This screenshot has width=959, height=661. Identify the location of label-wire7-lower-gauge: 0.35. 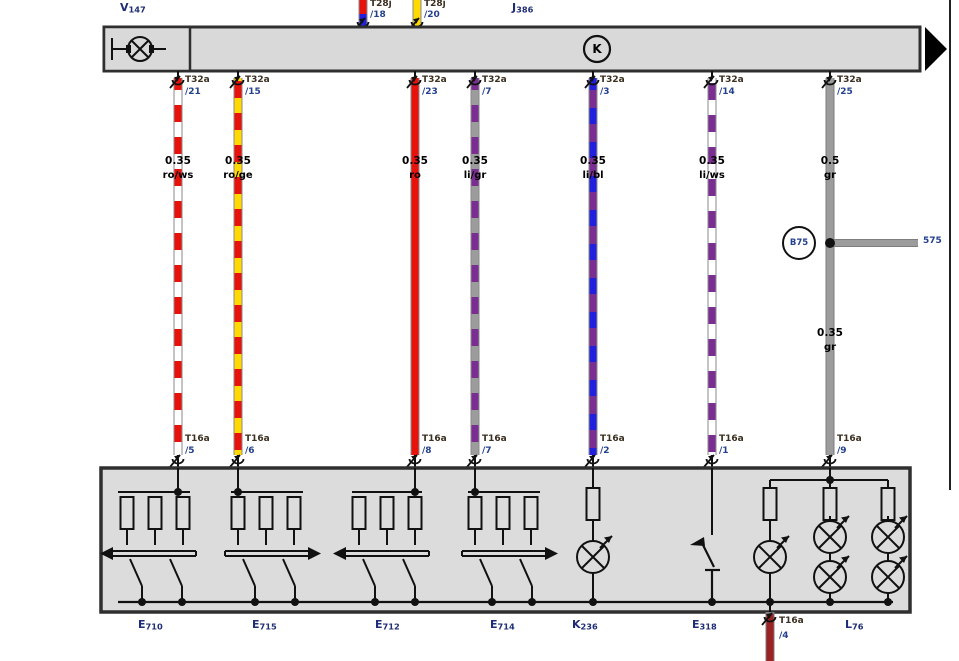
(830, 333).